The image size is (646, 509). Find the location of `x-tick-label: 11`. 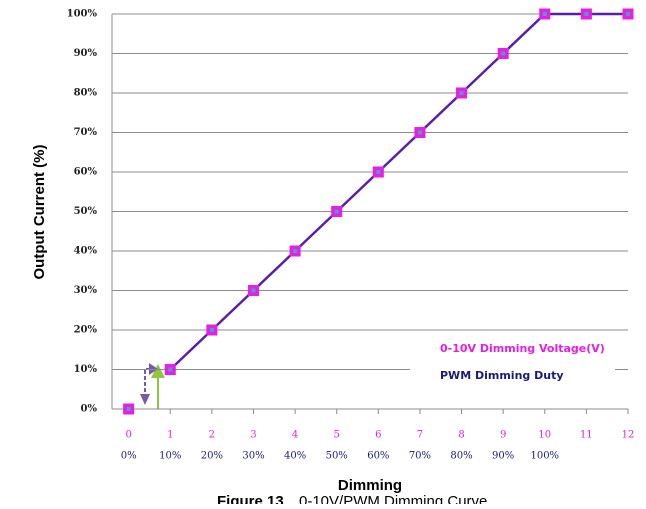

x-tick-label: 11 is located at coordinates (586, 435).